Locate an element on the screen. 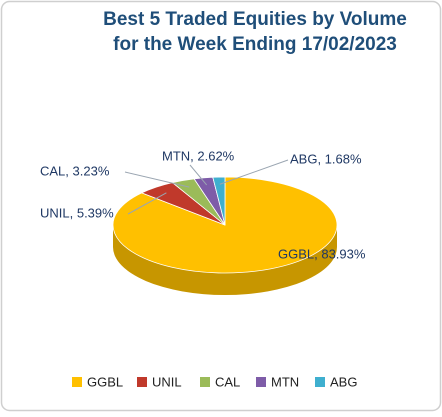 This screenshot has height=417, width=442. chart-title: Best 5 Traded Equities by Volume is located at coordinates (255, 19).